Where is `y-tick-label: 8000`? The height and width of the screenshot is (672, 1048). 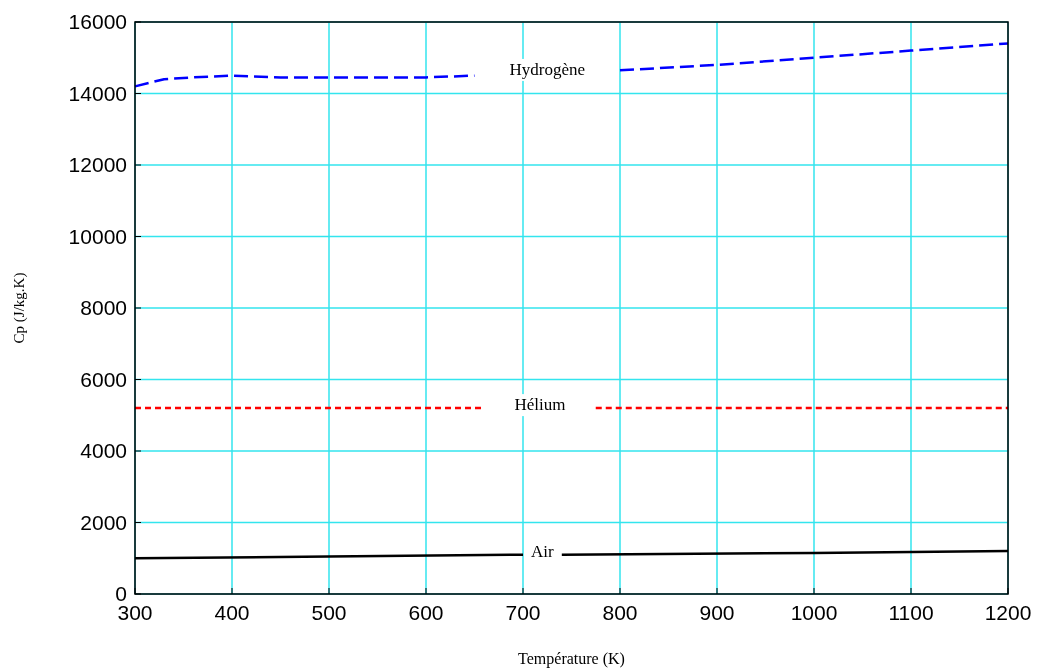 y-tick-label: 8000 is located at coordinates (103, 307).